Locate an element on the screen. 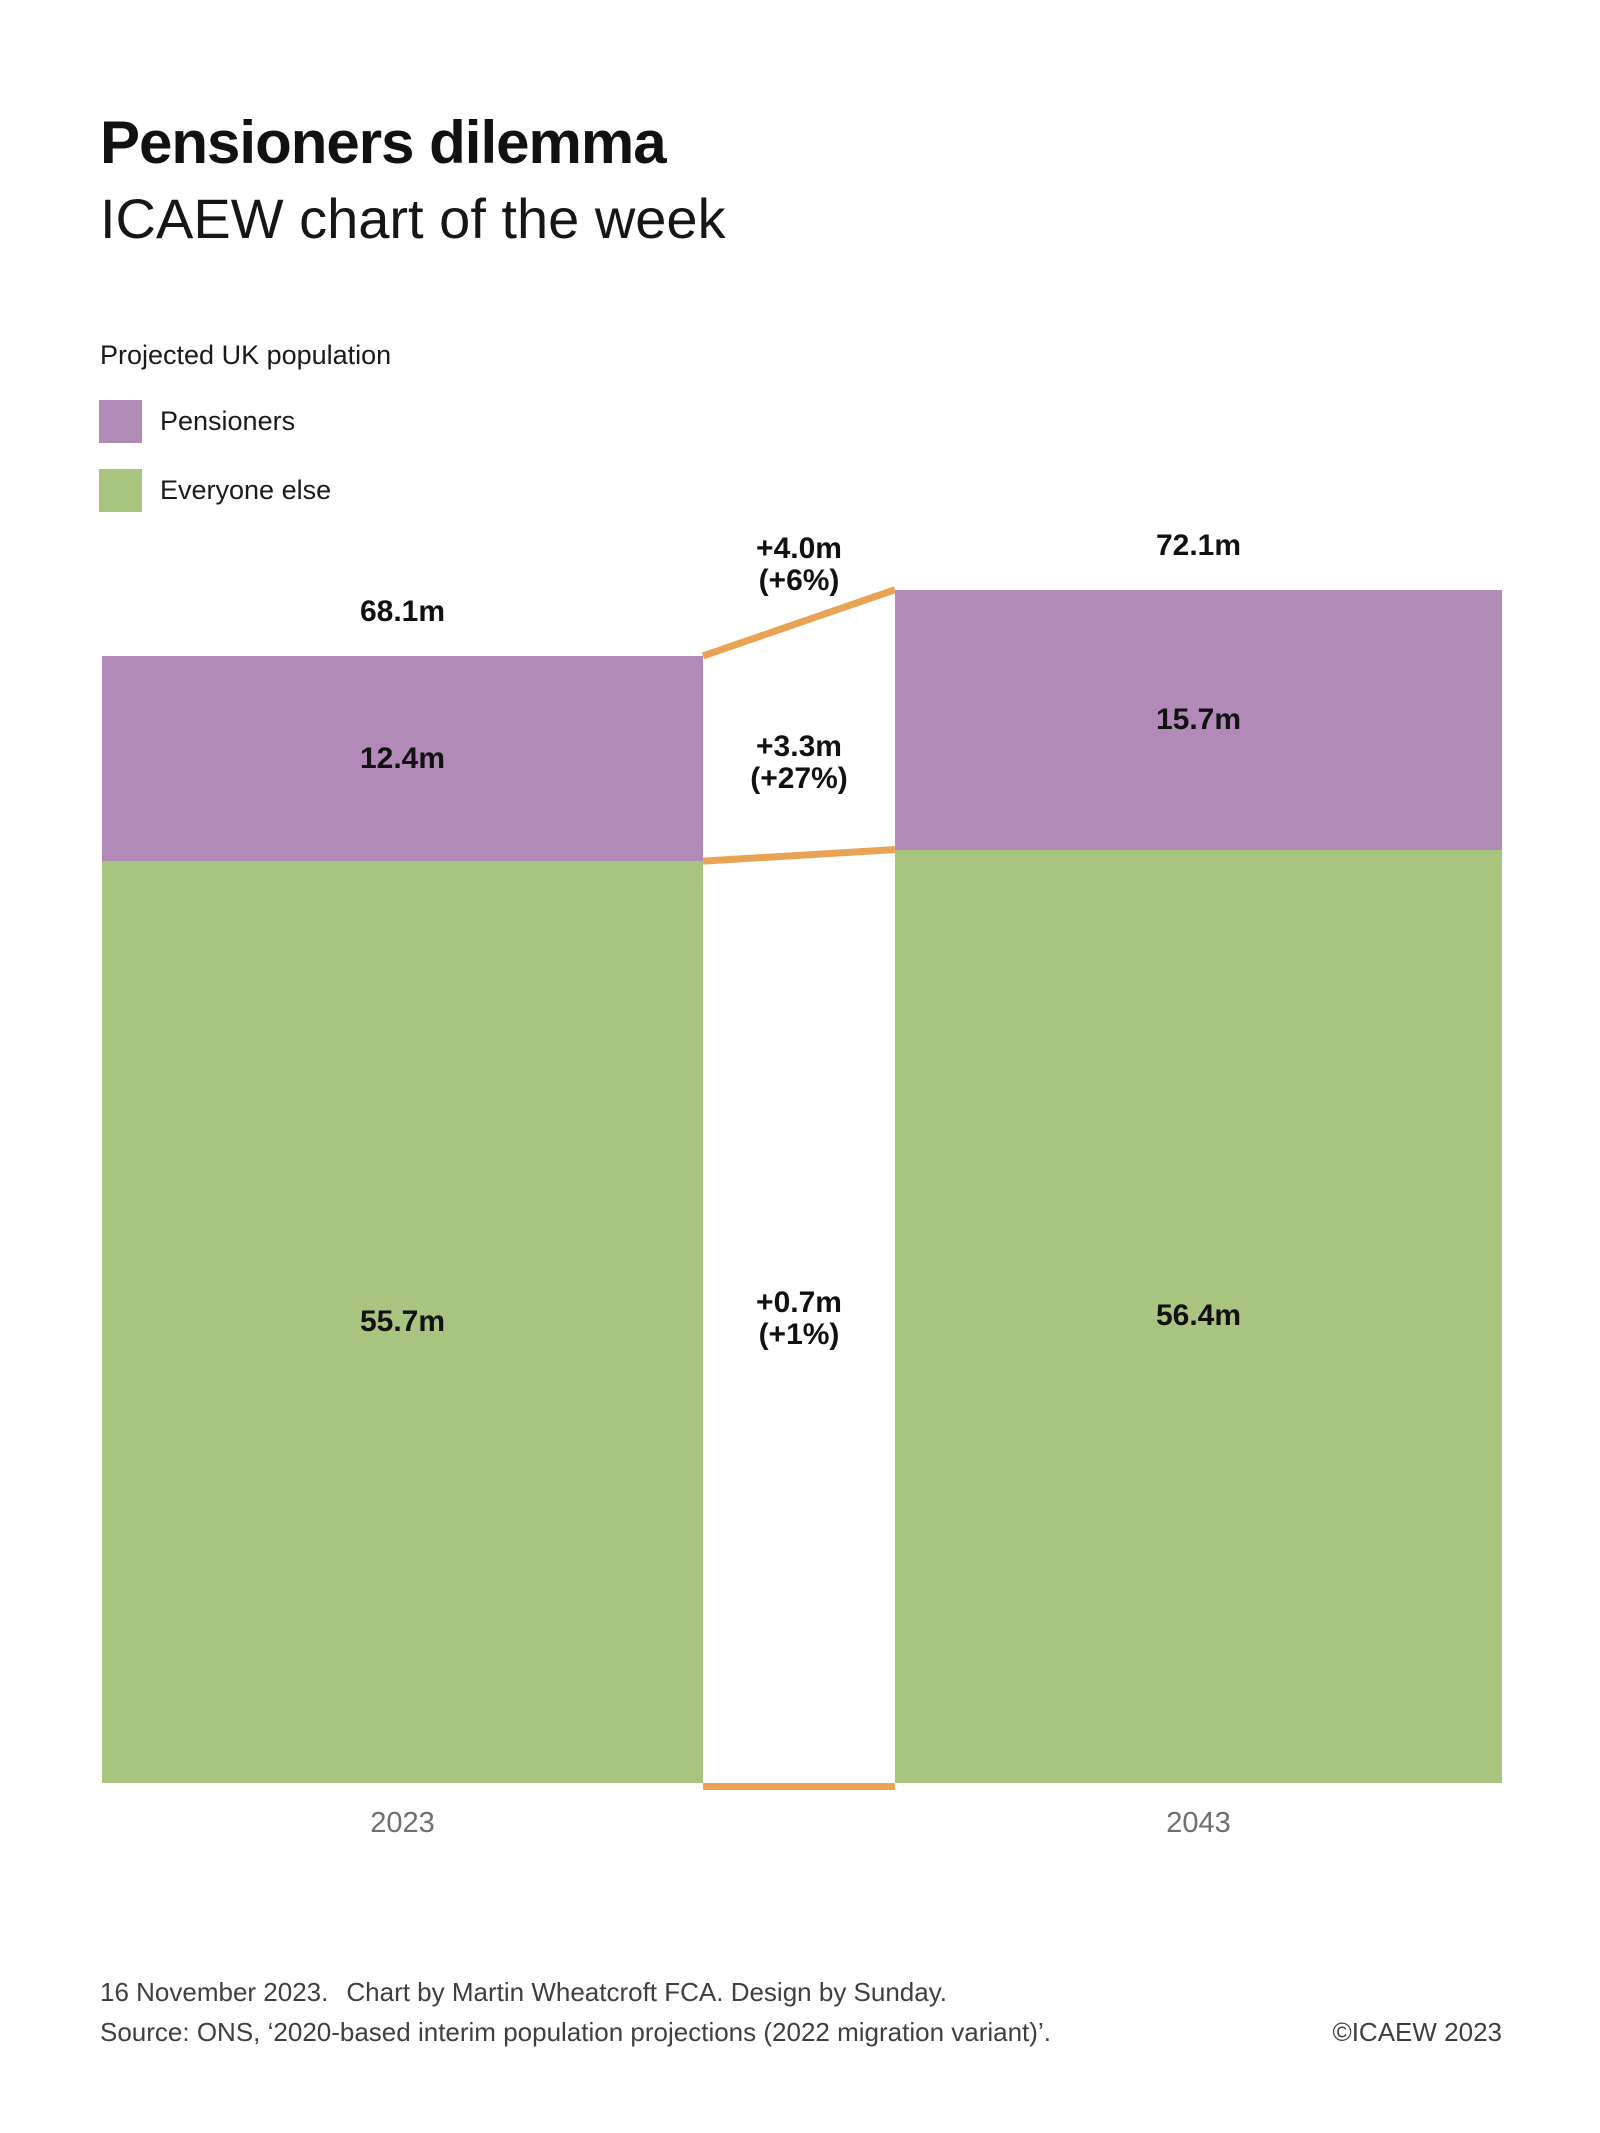  annotation-everyone-else-change: +0.7m (+1%) is located at coordinates (799, 1319).